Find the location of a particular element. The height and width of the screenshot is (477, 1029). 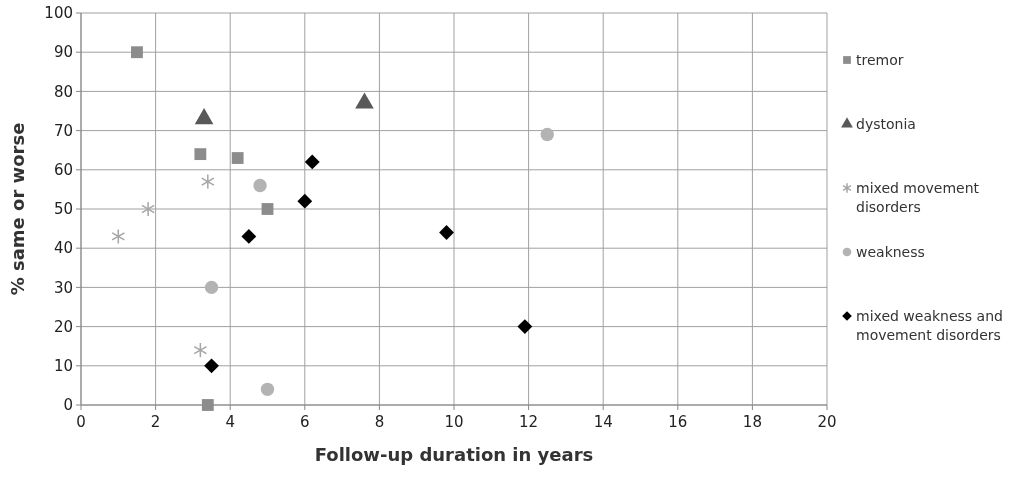

x-tick-label: 10 is located at coordinates (454, 422).